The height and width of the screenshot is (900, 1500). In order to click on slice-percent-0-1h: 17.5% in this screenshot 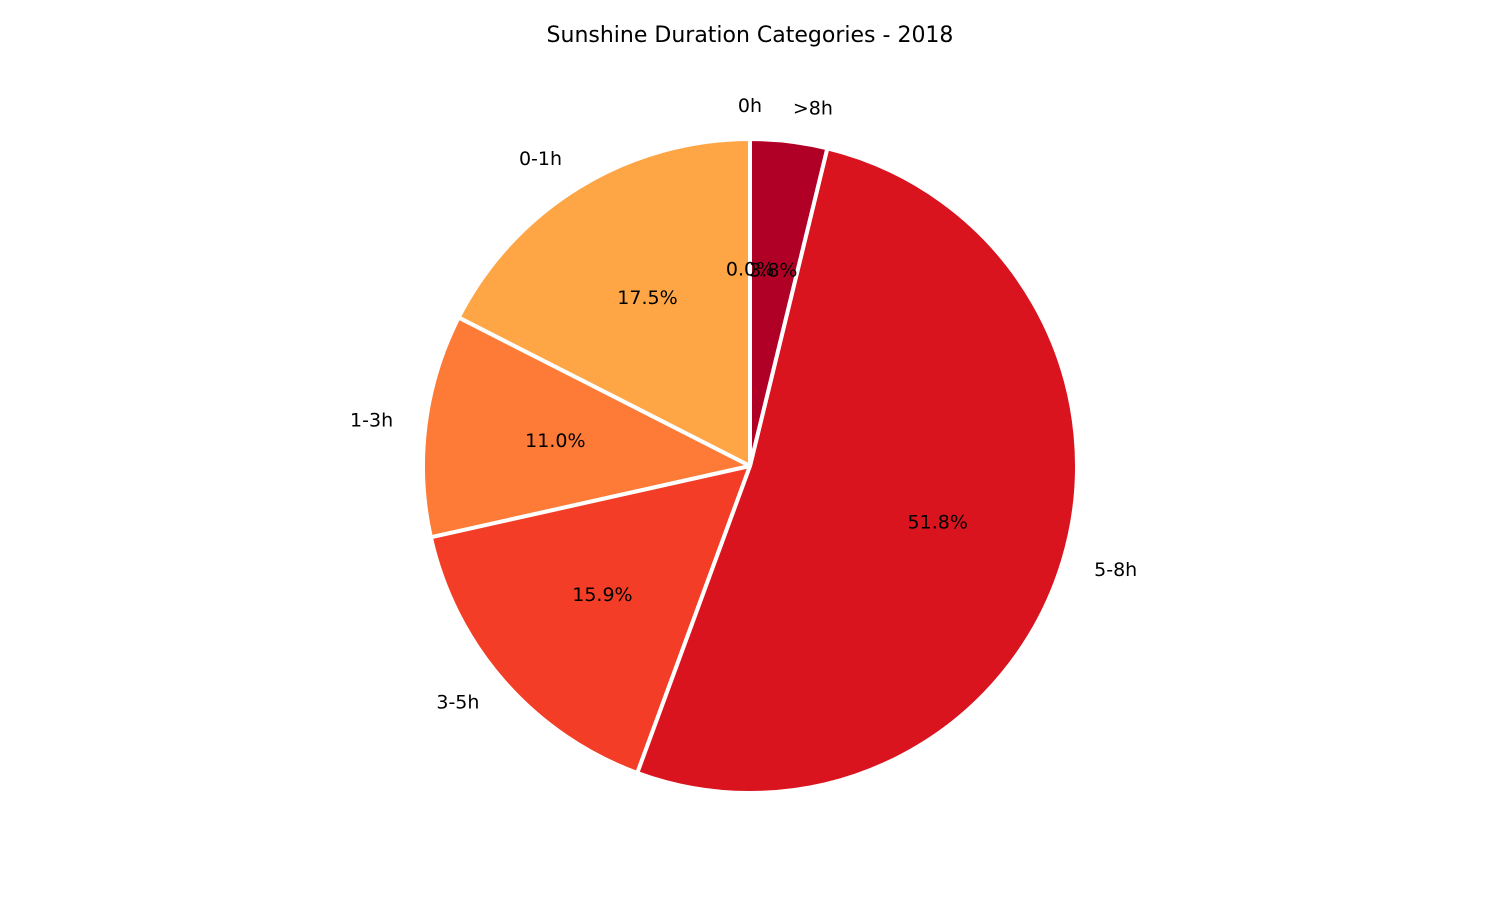, I will do `click(647, 298)`.